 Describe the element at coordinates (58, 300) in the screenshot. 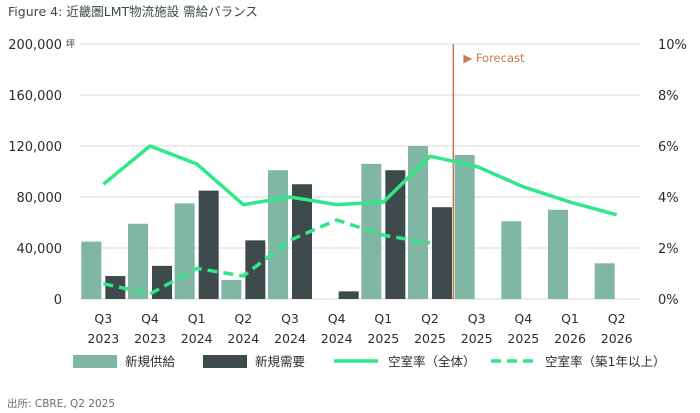

I see `y-left-tick-label: 0` at that location.